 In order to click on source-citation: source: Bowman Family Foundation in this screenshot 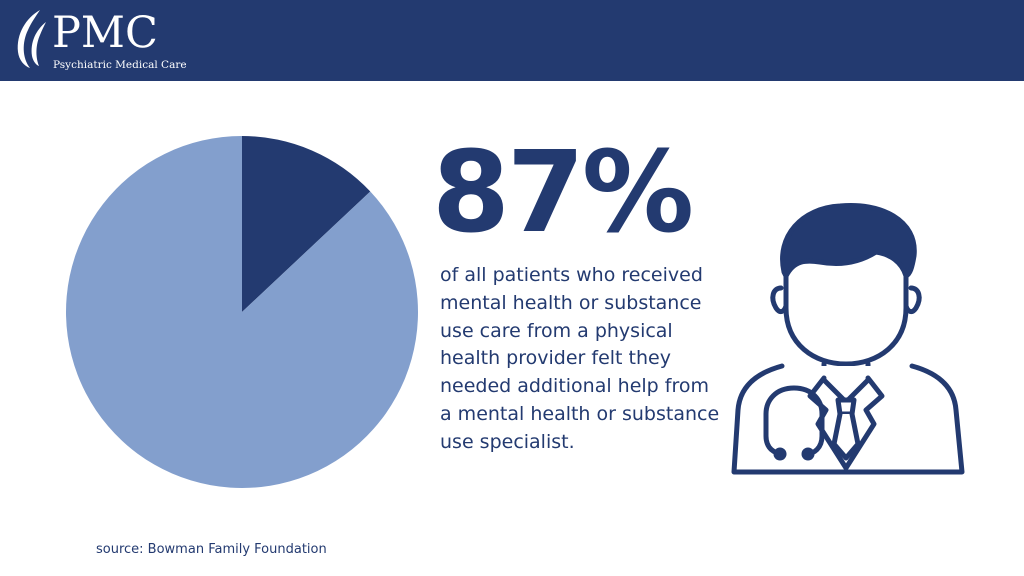, I will do `click(211, 549)`.